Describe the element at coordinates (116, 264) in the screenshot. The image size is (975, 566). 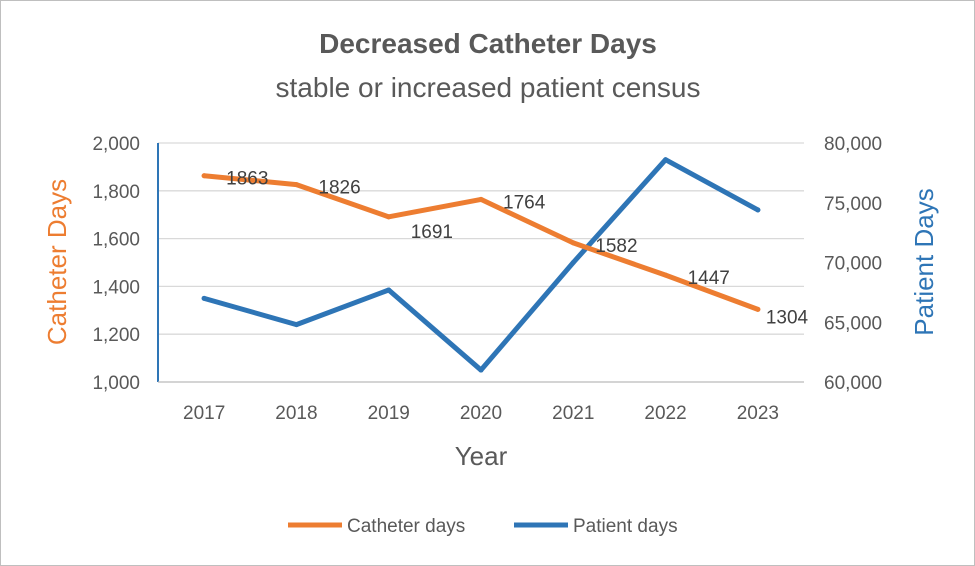
I see `left-axis-ticks: 1,000 1,200 1,400 1,600 1,800 2,000` at that location.